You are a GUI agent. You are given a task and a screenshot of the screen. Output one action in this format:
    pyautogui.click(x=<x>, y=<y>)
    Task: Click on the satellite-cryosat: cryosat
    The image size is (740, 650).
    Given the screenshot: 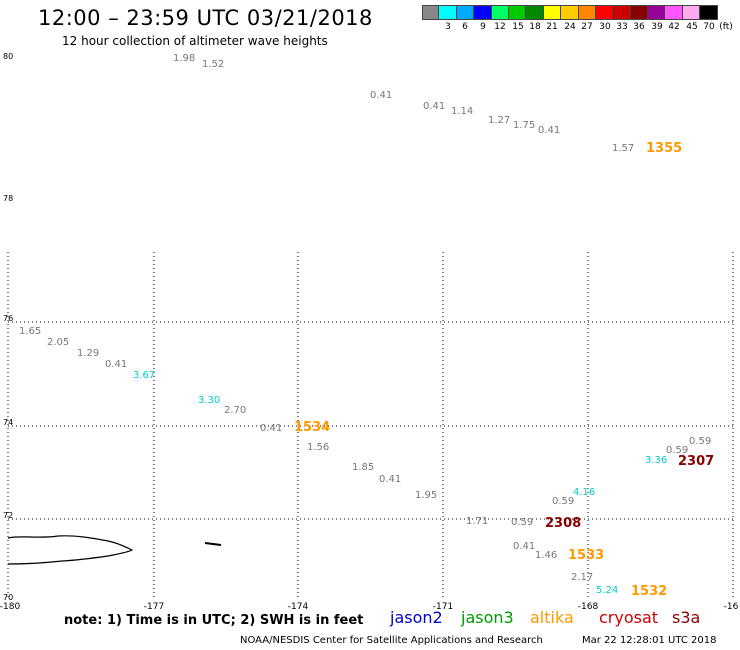 What is the action you would take?
    pyautogui.click(x=629, y=617)
    